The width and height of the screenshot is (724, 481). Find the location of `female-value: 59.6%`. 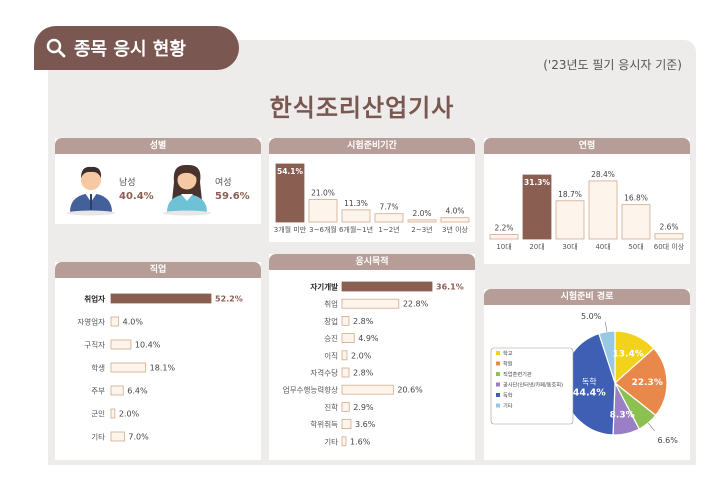

female-value: 59.6% is located at coordinates (232, 196).